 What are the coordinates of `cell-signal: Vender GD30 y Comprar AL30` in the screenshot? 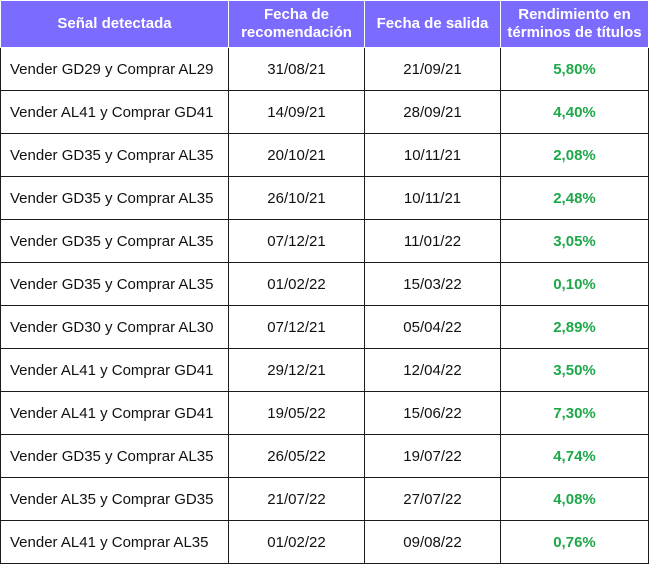 It's located at (114, 327).